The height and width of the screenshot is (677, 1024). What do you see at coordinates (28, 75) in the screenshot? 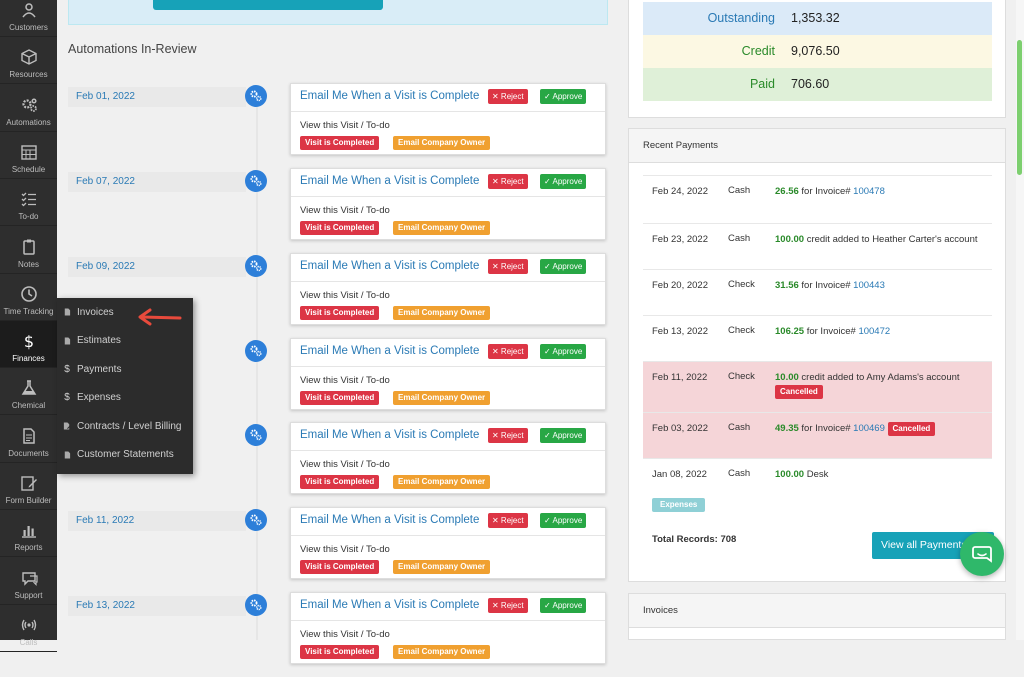
I see `sidebar-item-label: Resources` at bounding box center [28, 75].